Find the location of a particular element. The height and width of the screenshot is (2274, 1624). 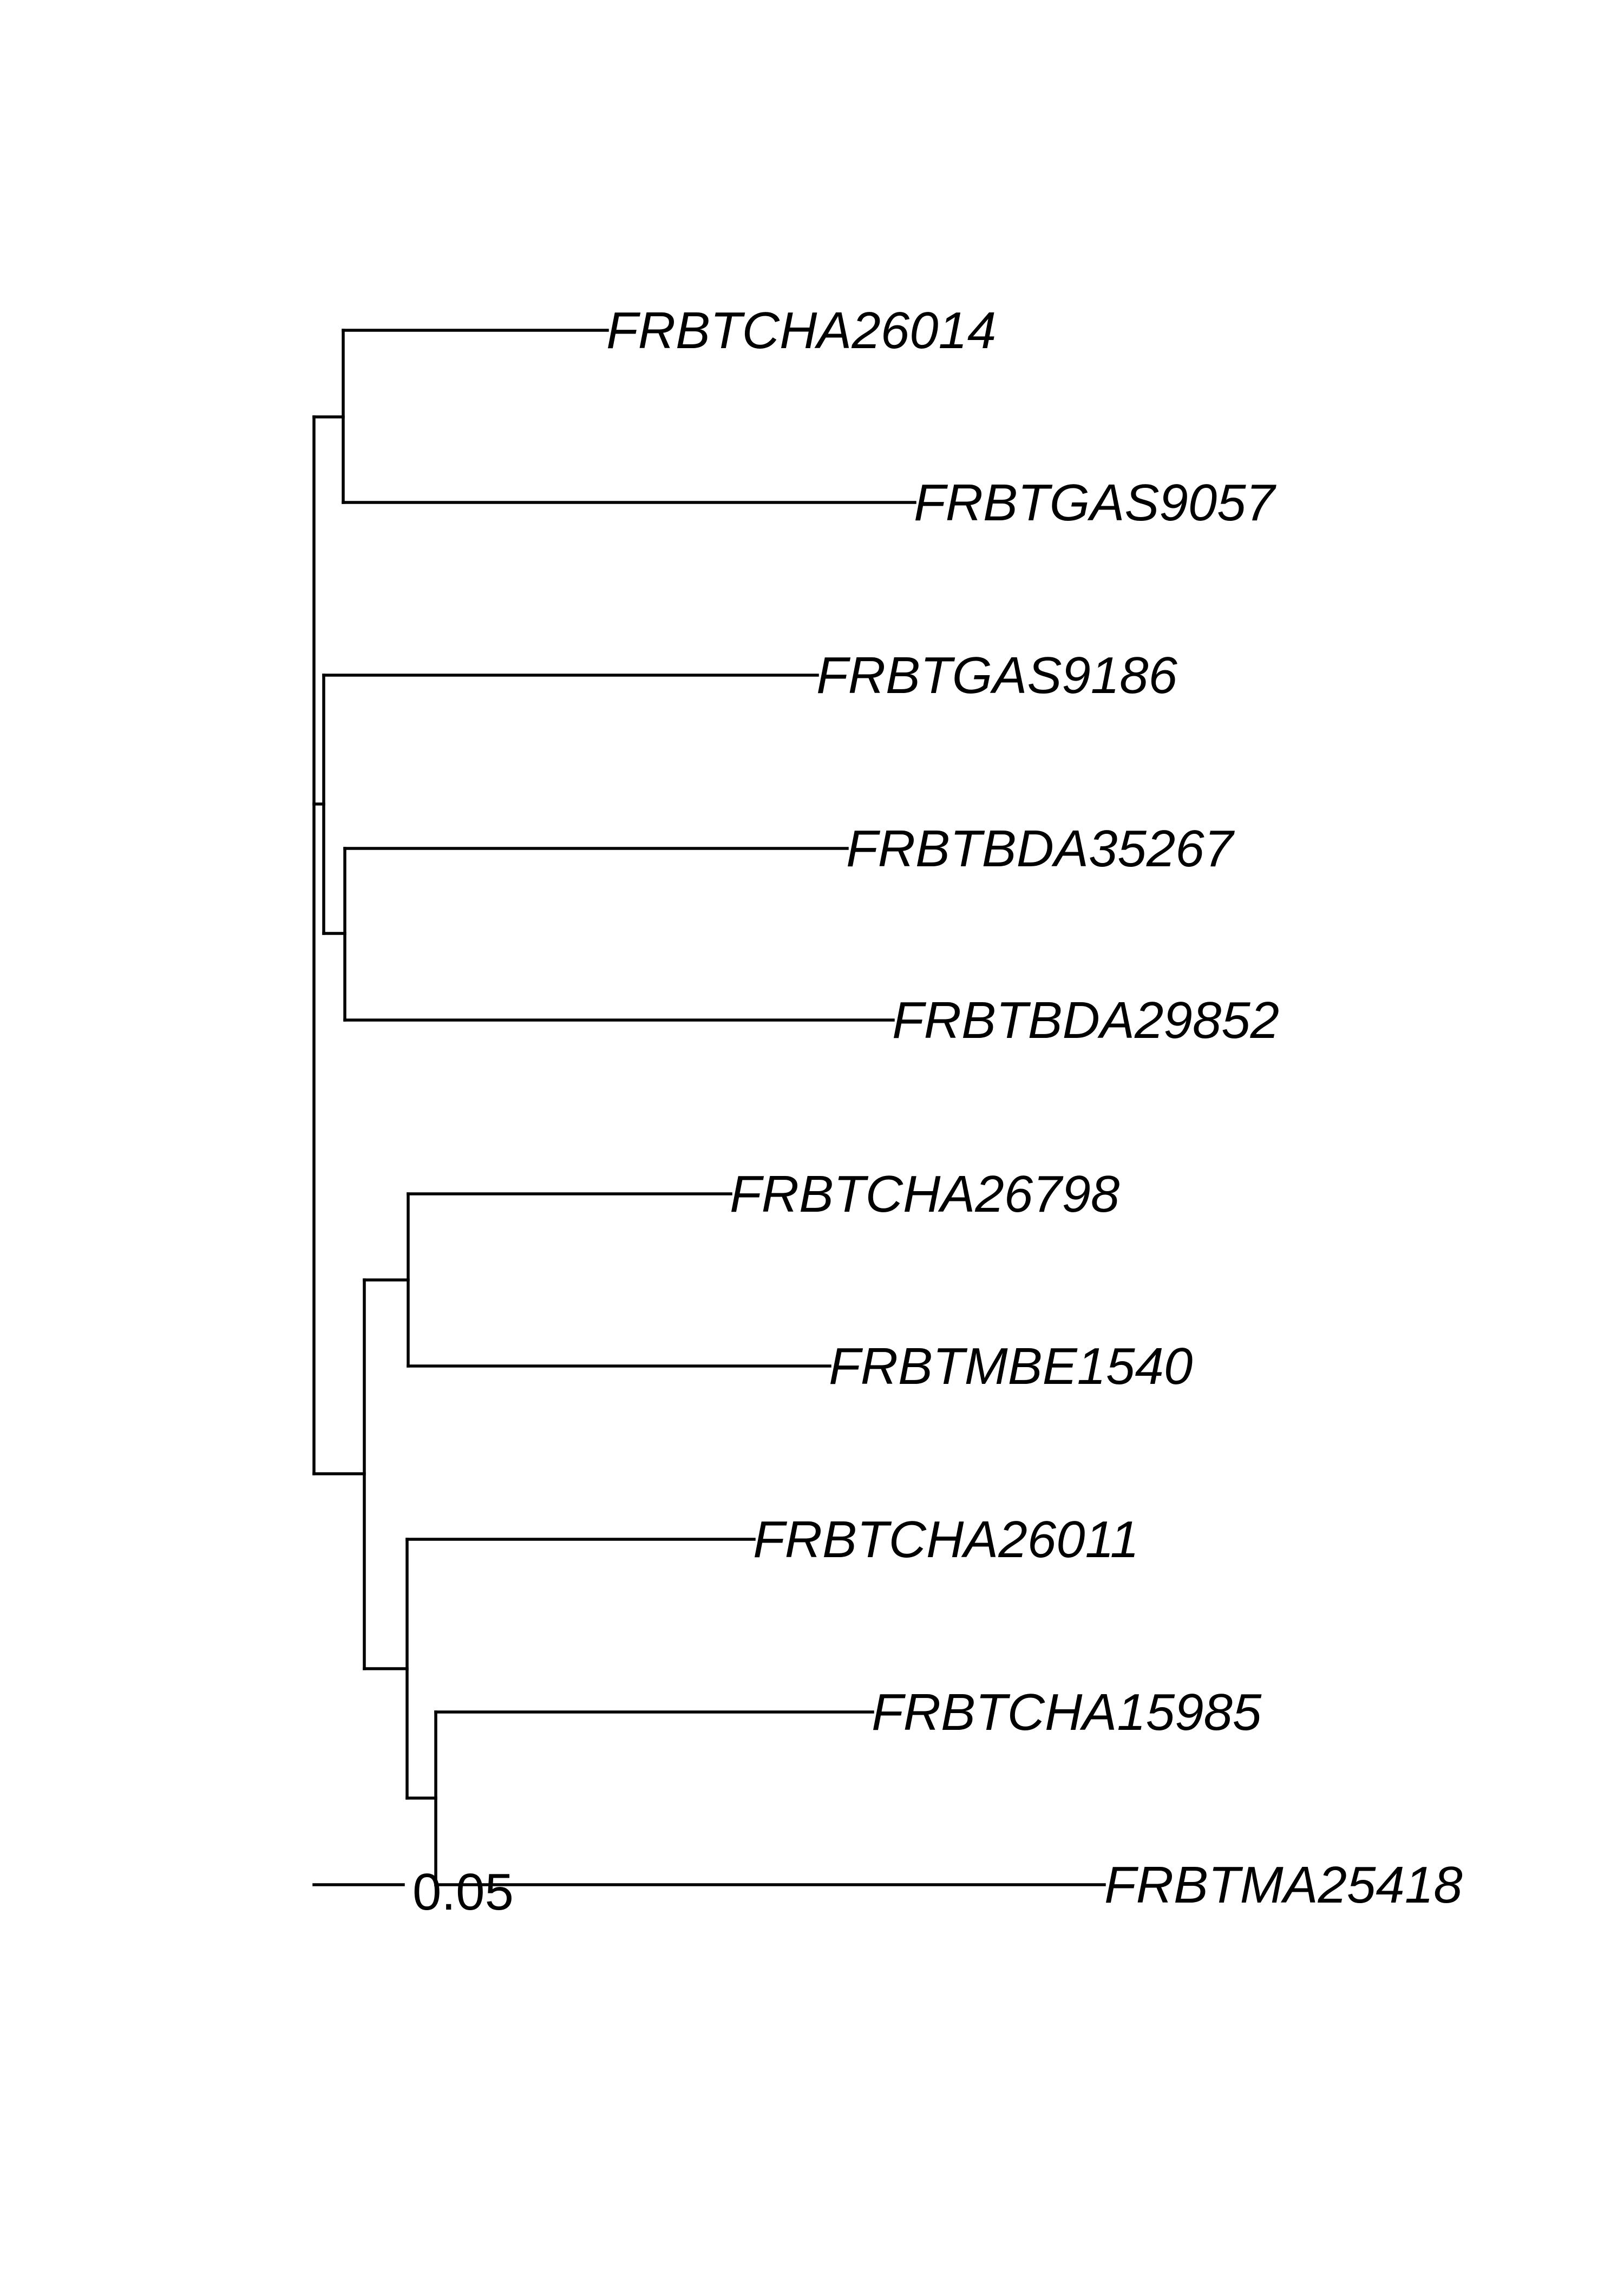

scale-bar: 0.05 is located at coordinates (413, 1892).